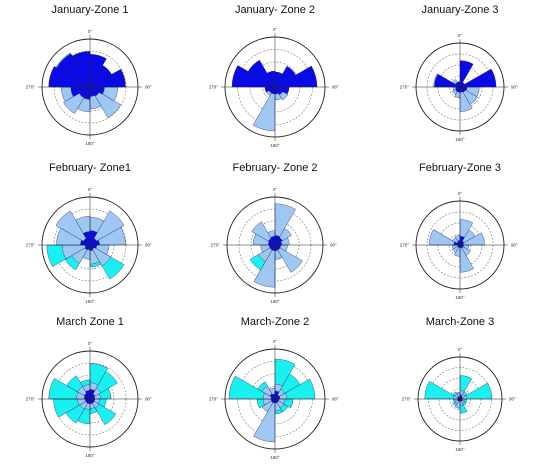 Image resolution: width=550 pixels, height=466 pixels. I want to click on chart-title: February-Zone 3, so click(460, 168).